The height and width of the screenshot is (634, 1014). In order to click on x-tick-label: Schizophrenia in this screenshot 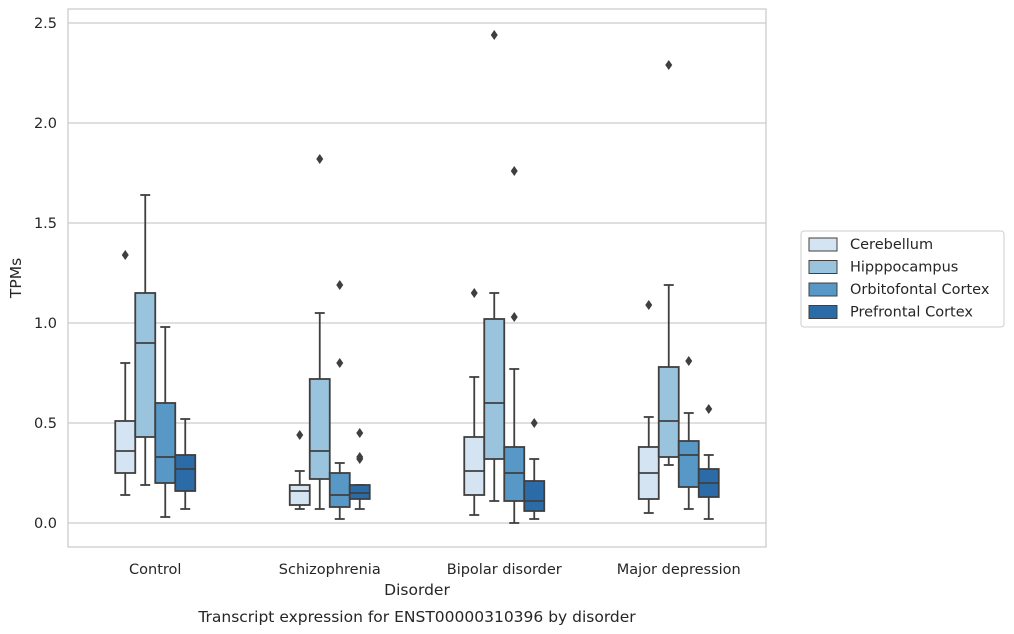, I will do `click(330, 570)`.